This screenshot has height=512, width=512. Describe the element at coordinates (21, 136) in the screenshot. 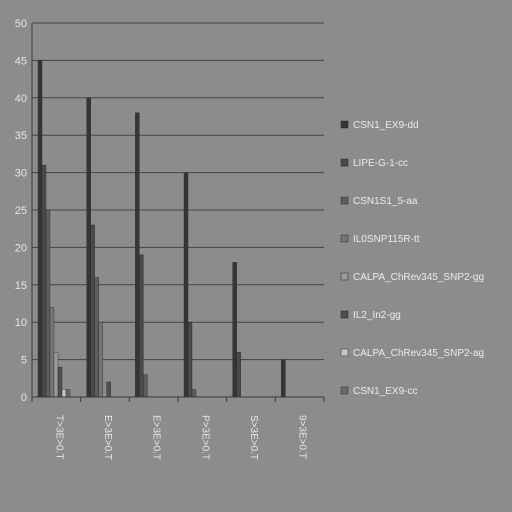

I see `y-tick-label: 35` at that location.